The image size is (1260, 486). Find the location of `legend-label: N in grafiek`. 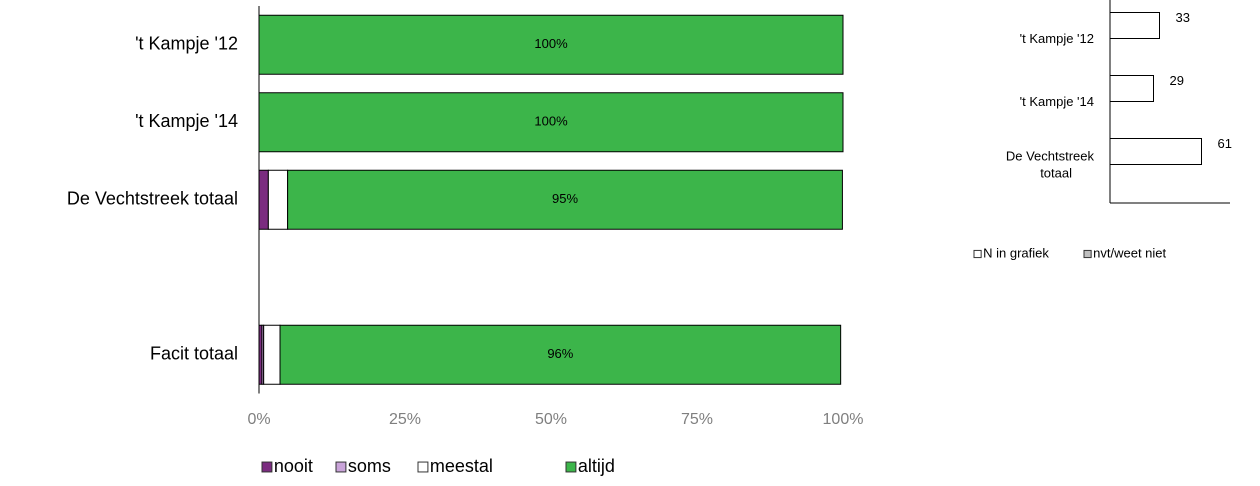

legend-label: N in grafiek is located at coordinates (1016, 252).